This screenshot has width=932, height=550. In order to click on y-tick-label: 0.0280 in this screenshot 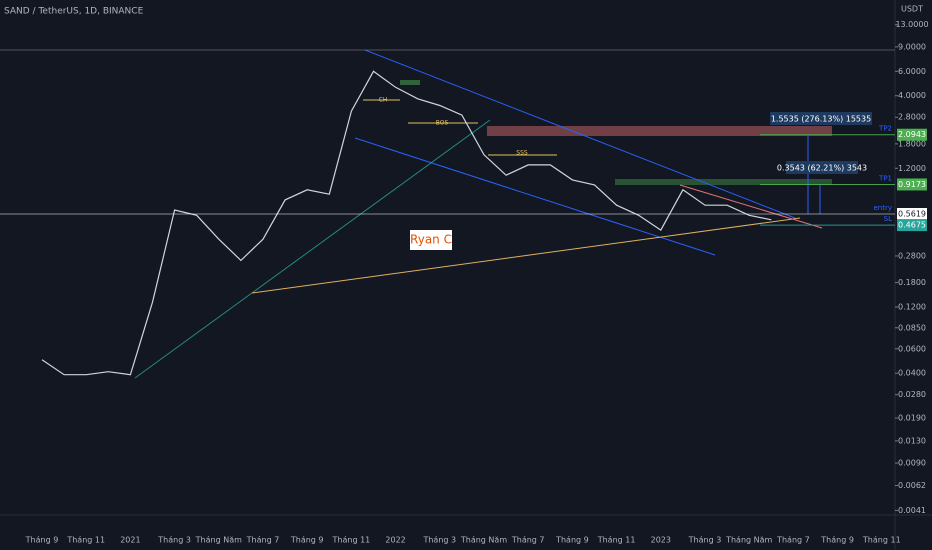, I will do `click(912, 394)`.